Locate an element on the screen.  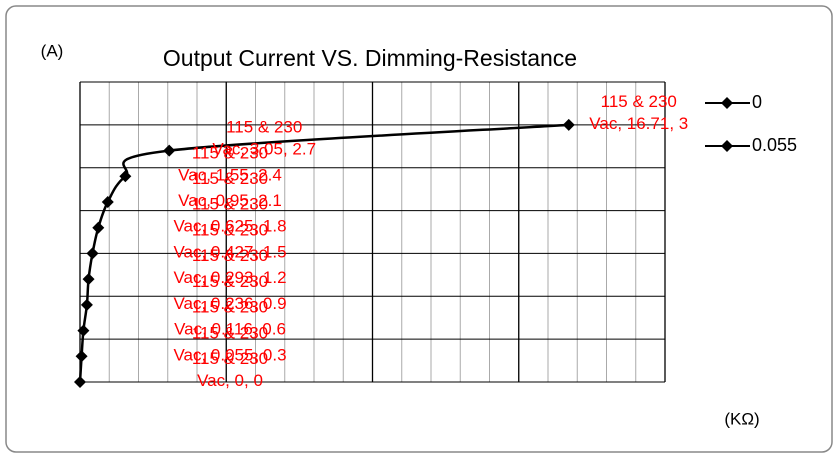
data-label: 115 & 230 Vac, 0, 0 is located at coordinates (230, 369).